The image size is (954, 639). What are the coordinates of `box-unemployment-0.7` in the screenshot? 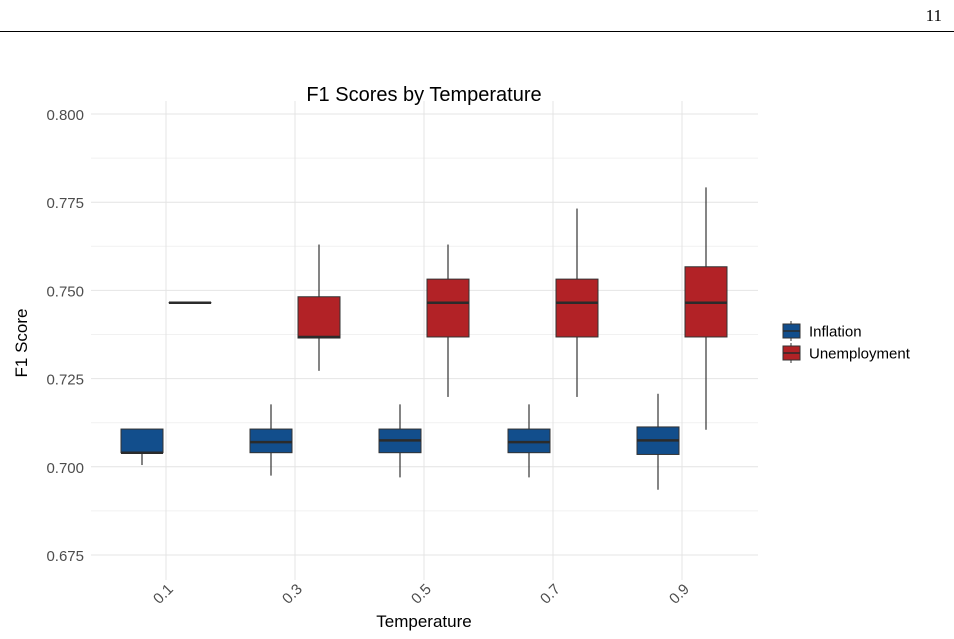 It's located at (577, 302).